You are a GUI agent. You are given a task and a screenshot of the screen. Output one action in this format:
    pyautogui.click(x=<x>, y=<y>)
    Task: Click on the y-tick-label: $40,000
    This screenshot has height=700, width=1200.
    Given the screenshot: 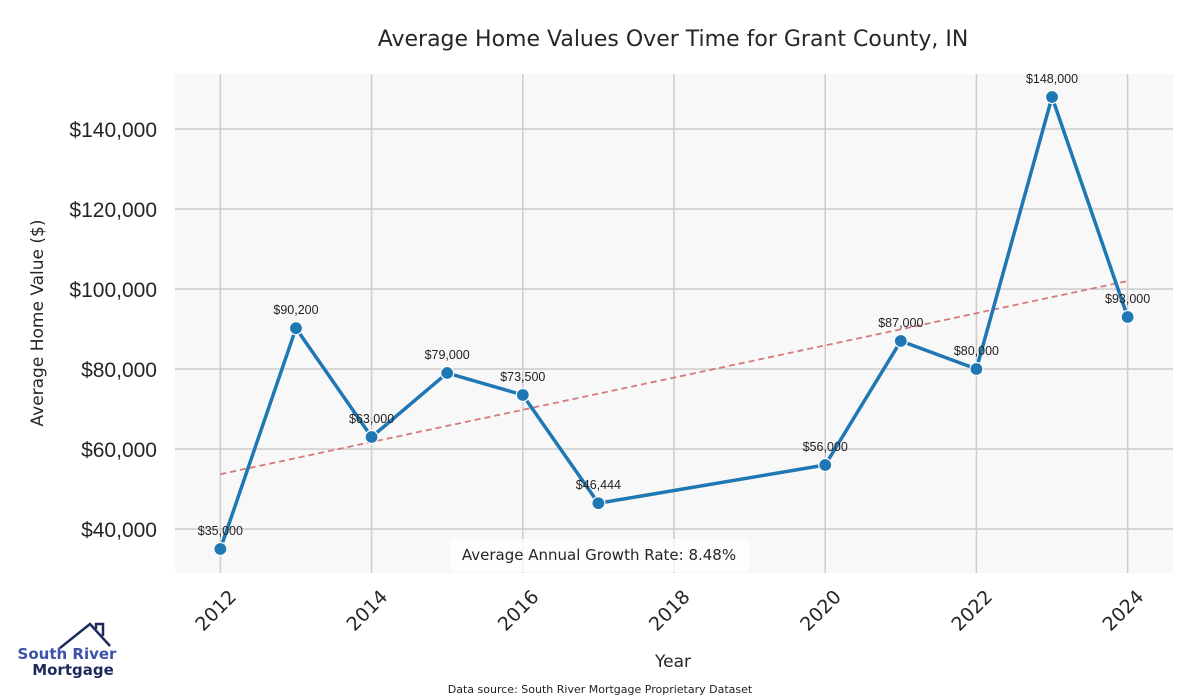 What is the action you would take?
    pyautogui.click(x=119, y=530)
    